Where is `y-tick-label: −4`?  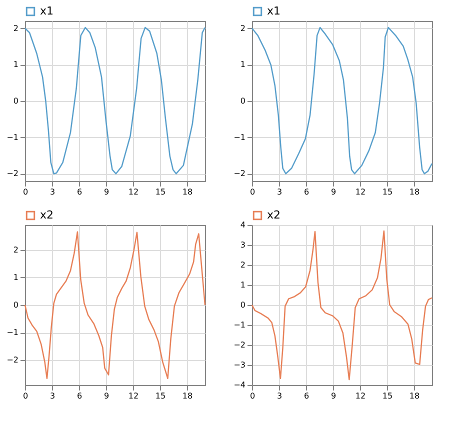
y-tick-label: −4 is located at coordinates (240, 385).